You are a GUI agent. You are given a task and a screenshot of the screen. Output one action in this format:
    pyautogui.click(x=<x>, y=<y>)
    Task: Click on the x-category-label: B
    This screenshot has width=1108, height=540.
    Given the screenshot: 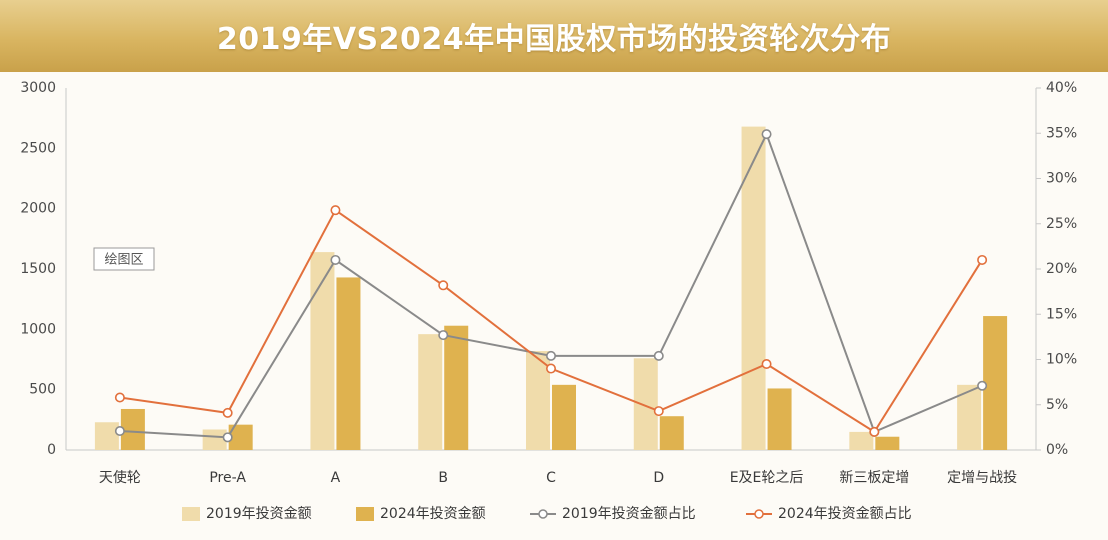 What is the action you would take?
    pyautogui.click(x=443, y=478)
    